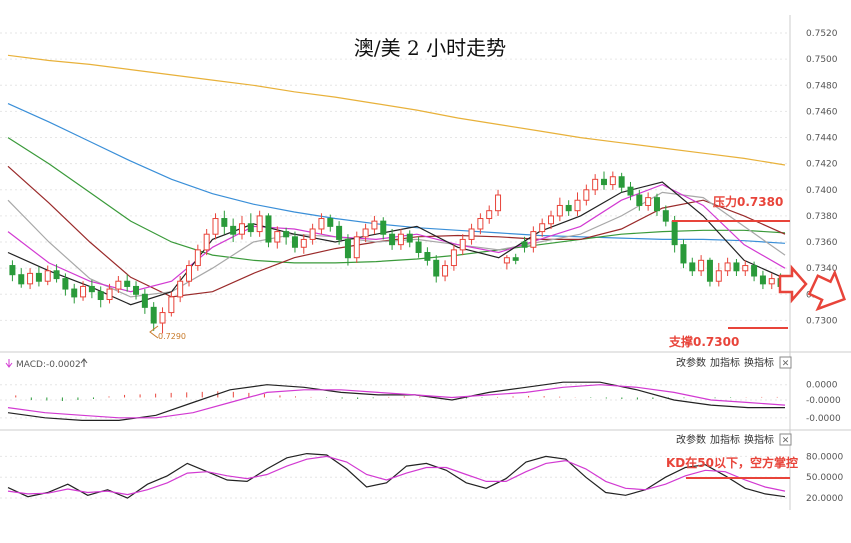  What do you see at coordinates (759, 362) in the screenshot?
I see `macd-switch-indicator-button: 换指标` at bounding box center [759, 362].